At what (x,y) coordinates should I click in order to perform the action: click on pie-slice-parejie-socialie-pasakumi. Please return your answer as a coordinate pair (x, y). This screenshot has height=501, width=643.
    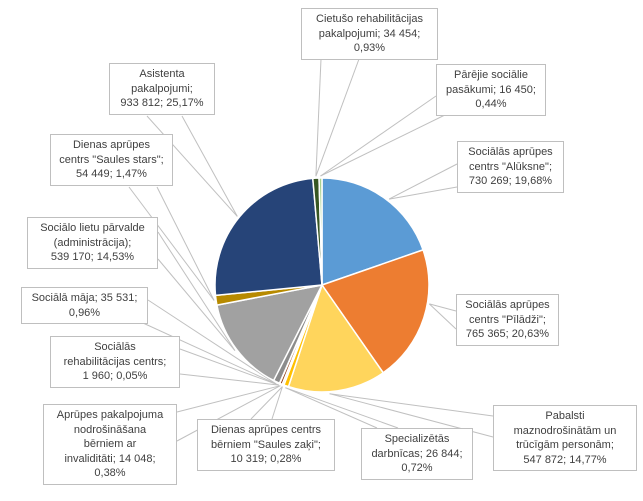
    Looking at the image, I should click on (320, 231).